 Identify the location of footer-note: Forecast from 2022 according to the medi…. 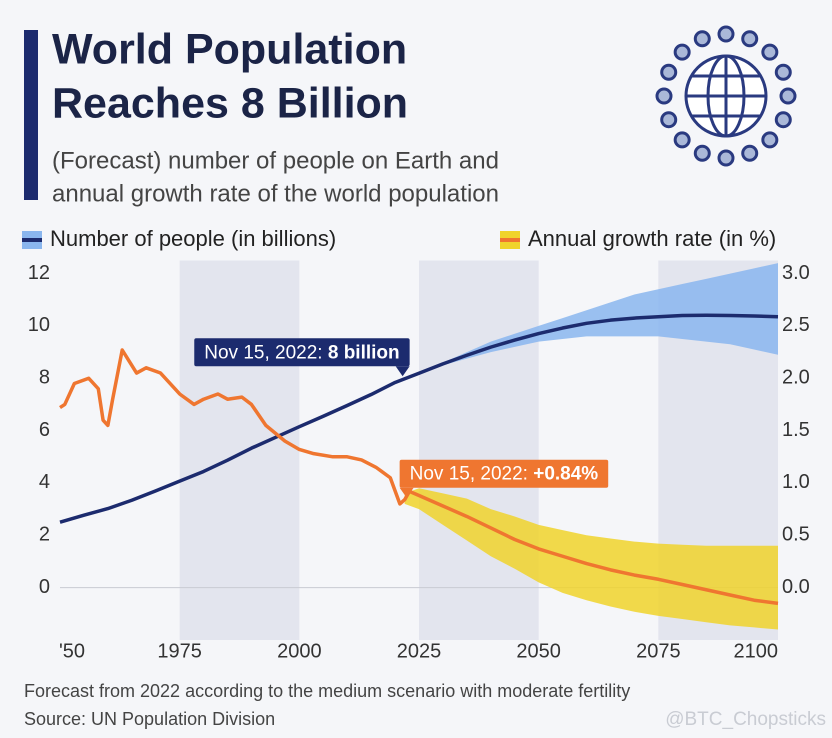
(327, 691).